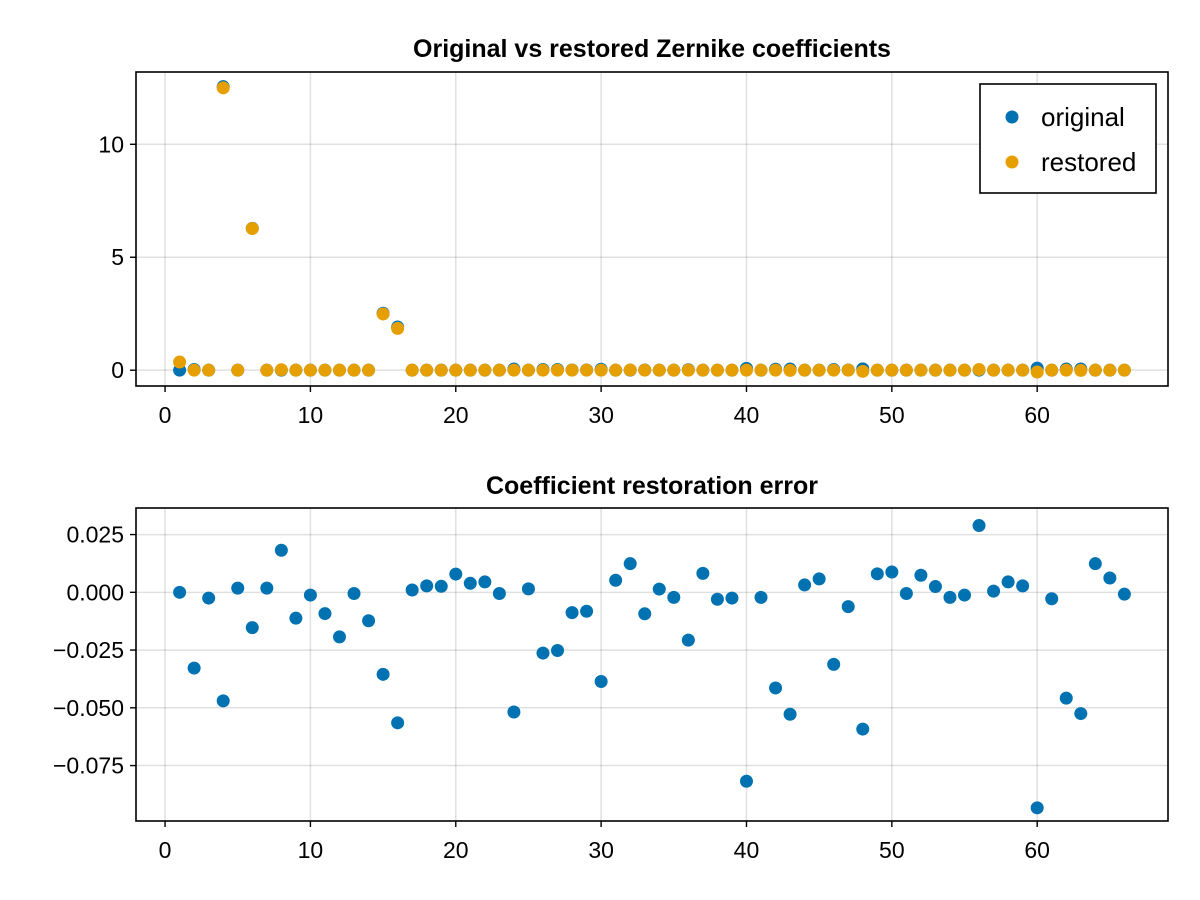  Describe the element at coordinates (88, 708) in the screenshot. I see `y-tick-label: −0.050` at that location.